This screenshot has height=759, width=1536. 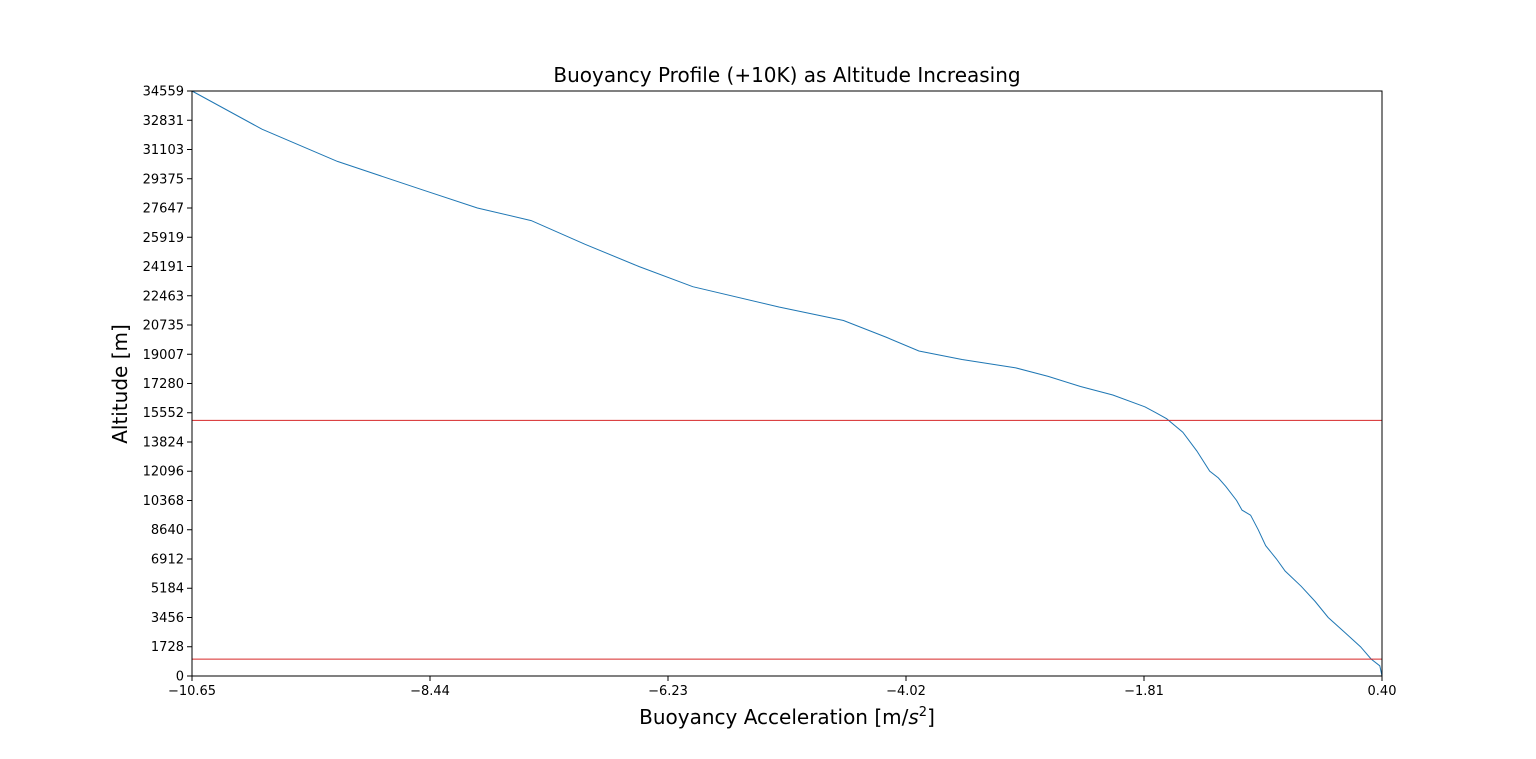 I want to click on y-tick-label: 19007, so click(x=163, y=355).